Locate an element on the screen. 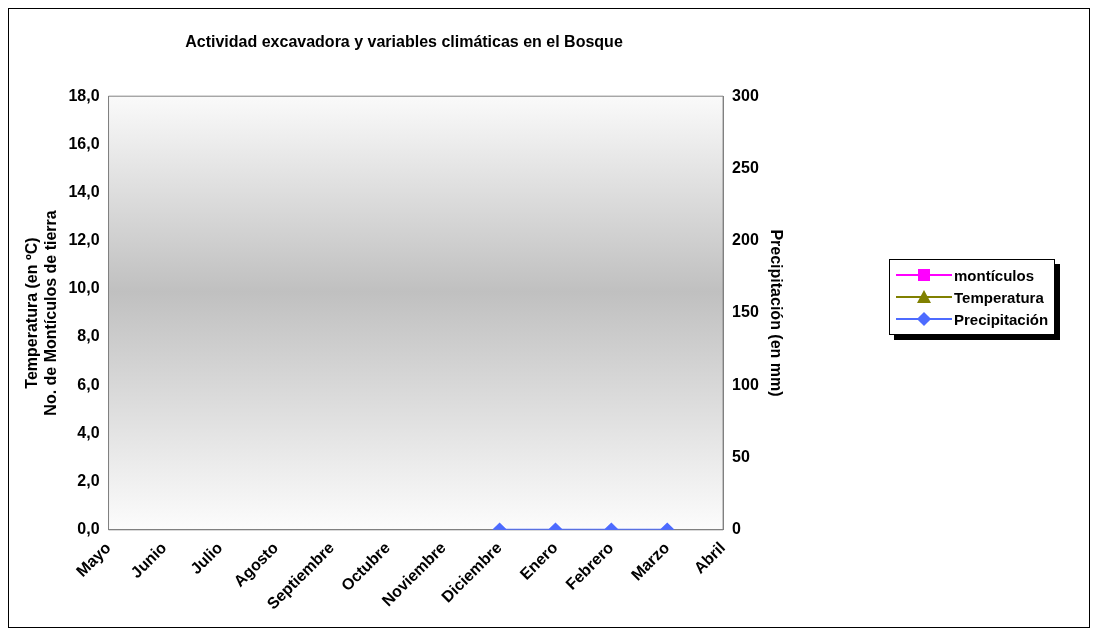 Image resolution: width=1096 pixels, height=634 pixels. y2-axis-title: Precipitación (en mm) is located at coordinates (776, 313).